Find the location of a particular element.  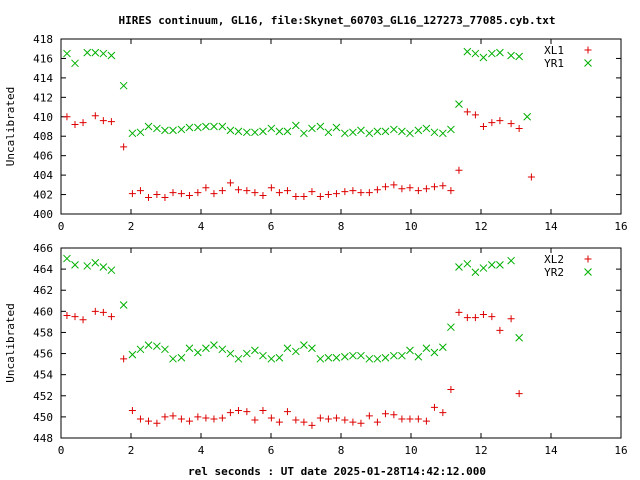

x-tick-label: 16 is located at coordinates (620, 226).